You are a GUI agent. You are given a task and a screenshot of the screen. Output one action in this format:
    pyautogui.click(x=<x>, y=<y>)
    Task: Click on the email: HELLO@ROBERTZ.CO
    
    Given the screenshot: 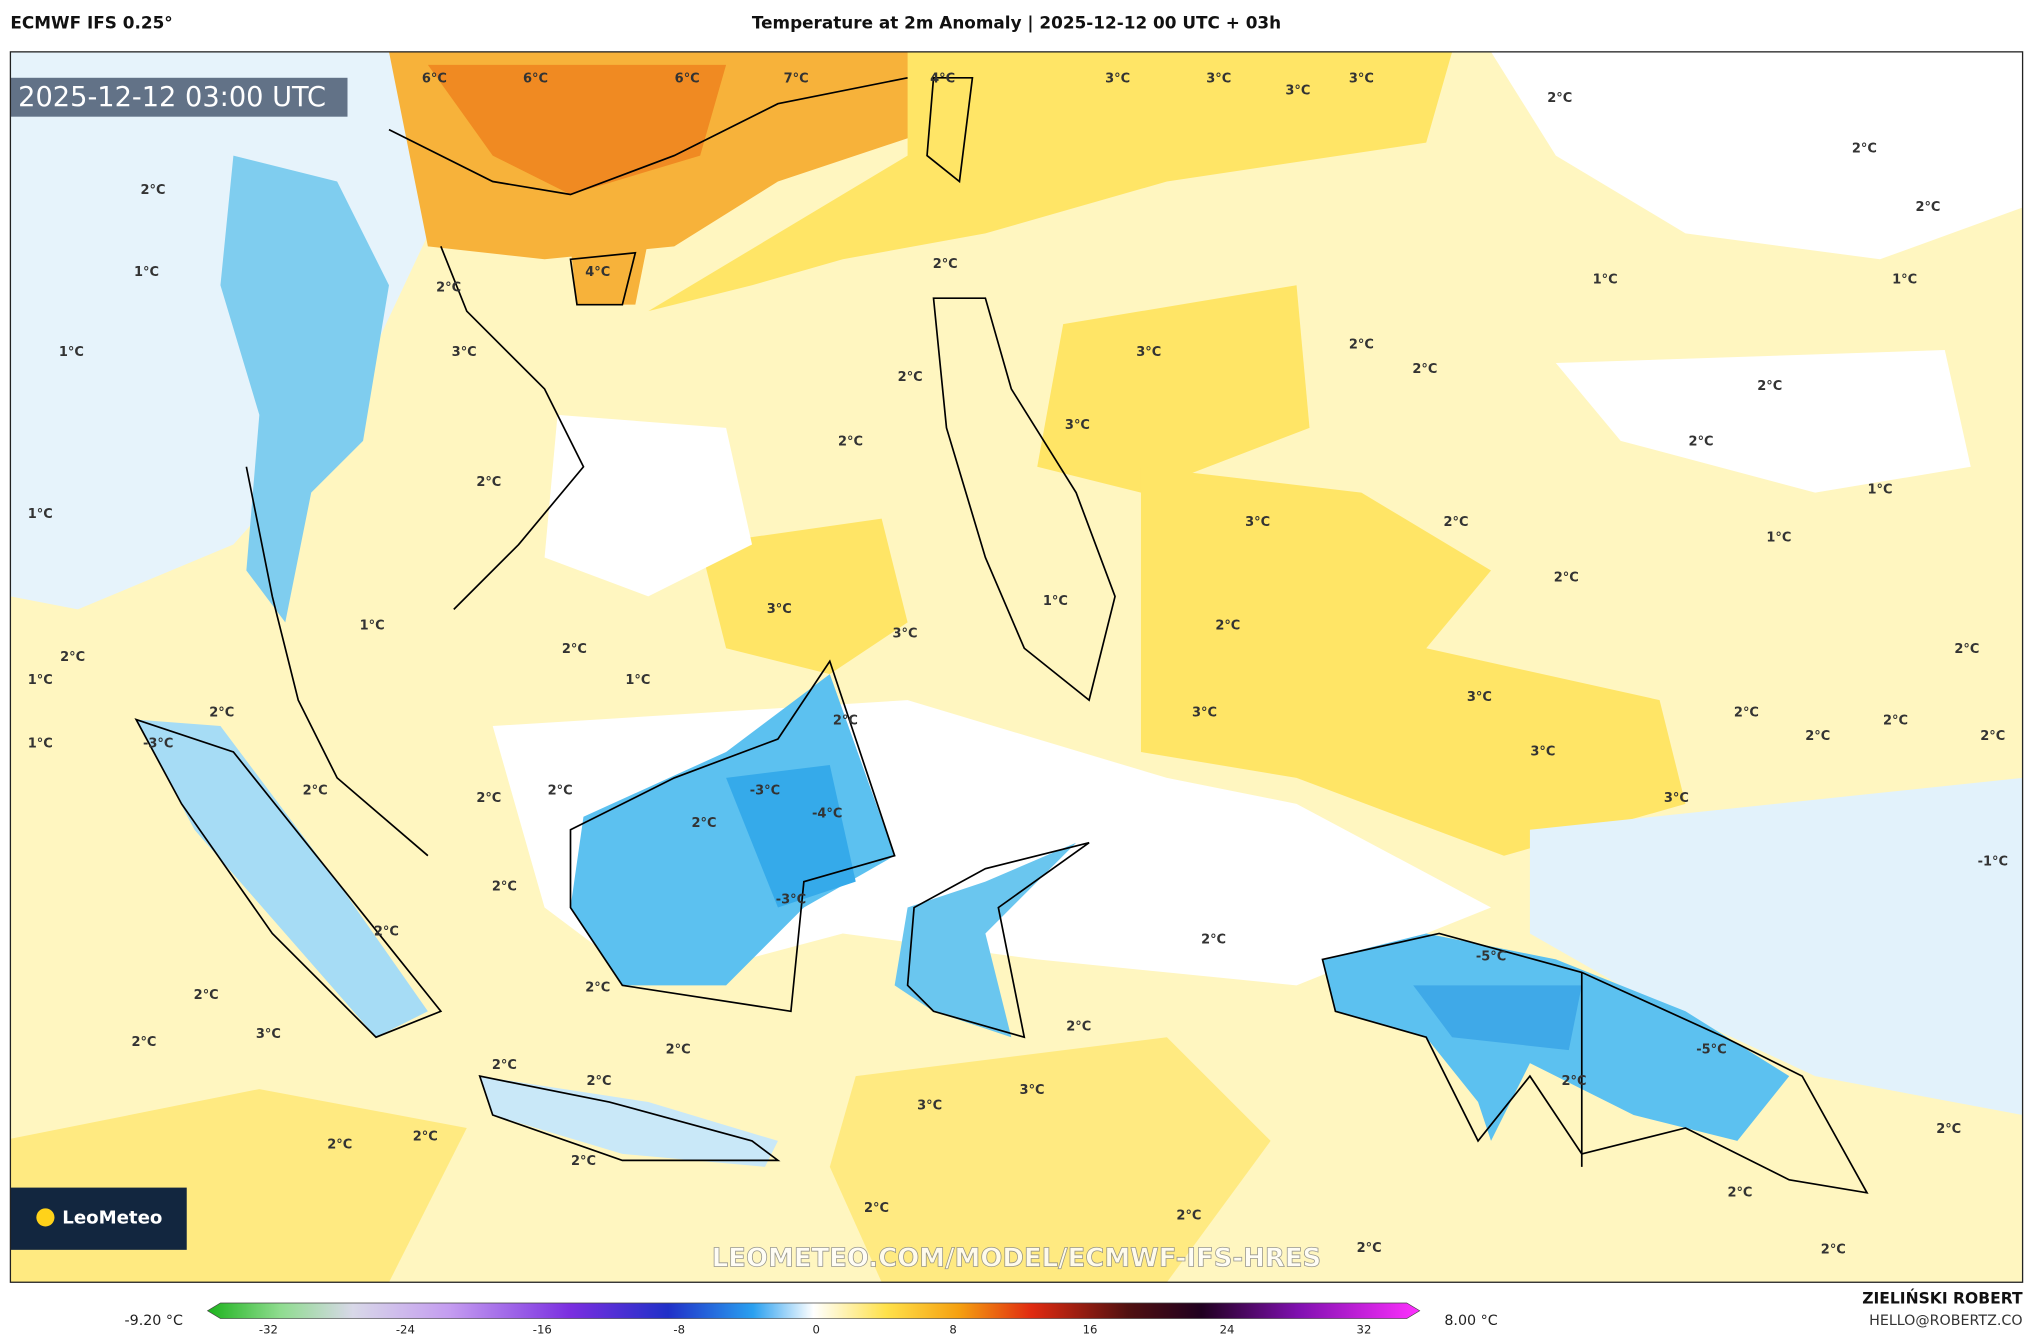 What is the action you would take?
    pyautogui.click(x=1945, y=1321)
    